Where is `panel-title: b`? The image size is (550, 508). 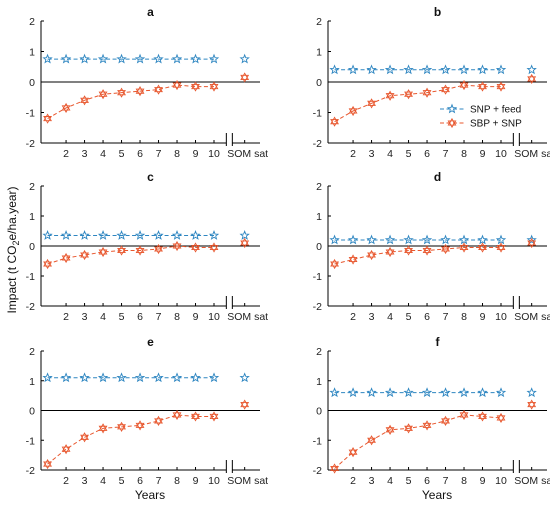 panel-title: b is located at coordinates (437, 12).